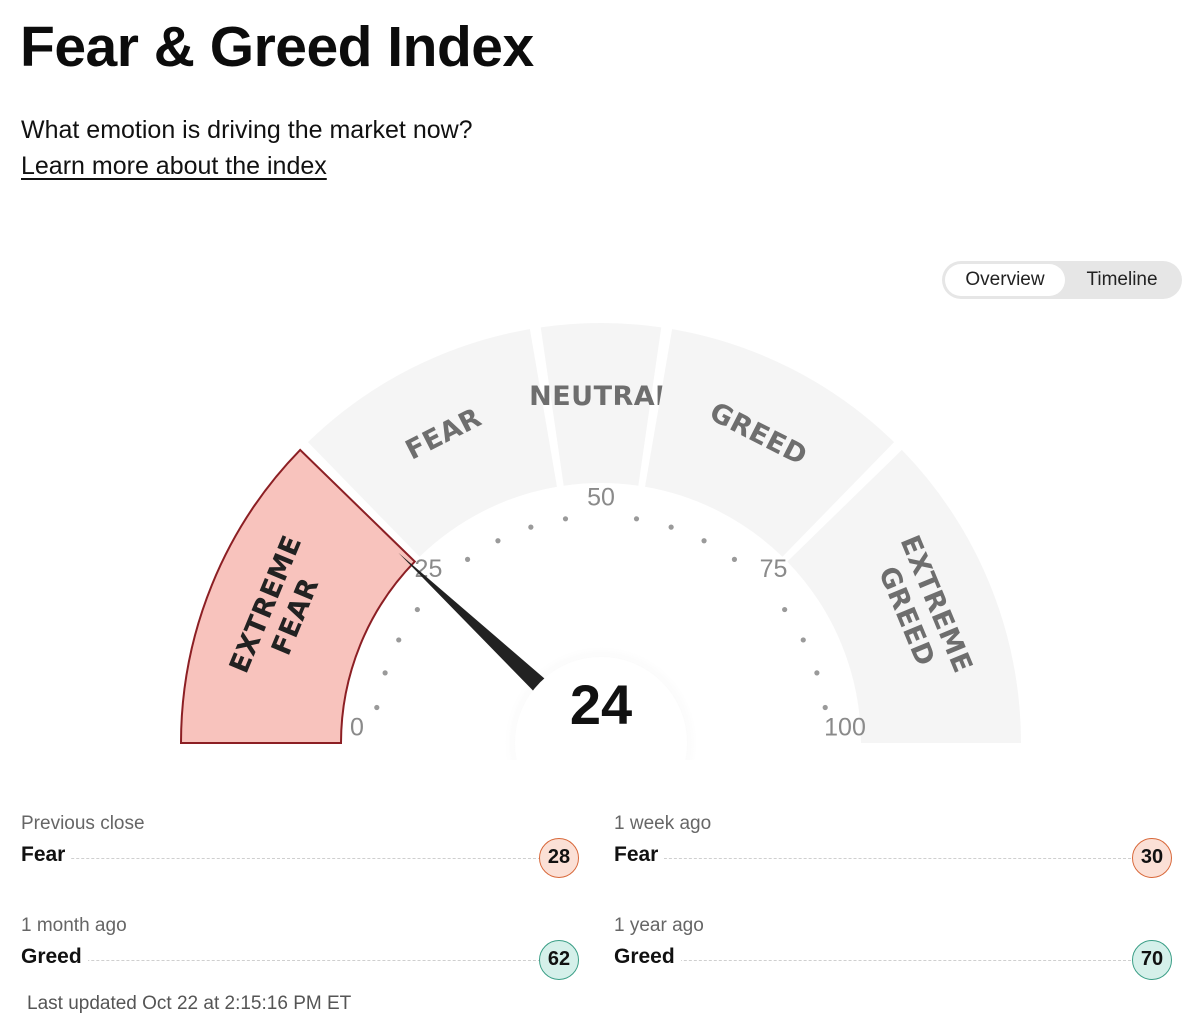 This screenshot has width=1200, height=1028. Describe the element at coordinates (601, 498) in the screenshot. I see `gauge-tick-label: 50` at that location.